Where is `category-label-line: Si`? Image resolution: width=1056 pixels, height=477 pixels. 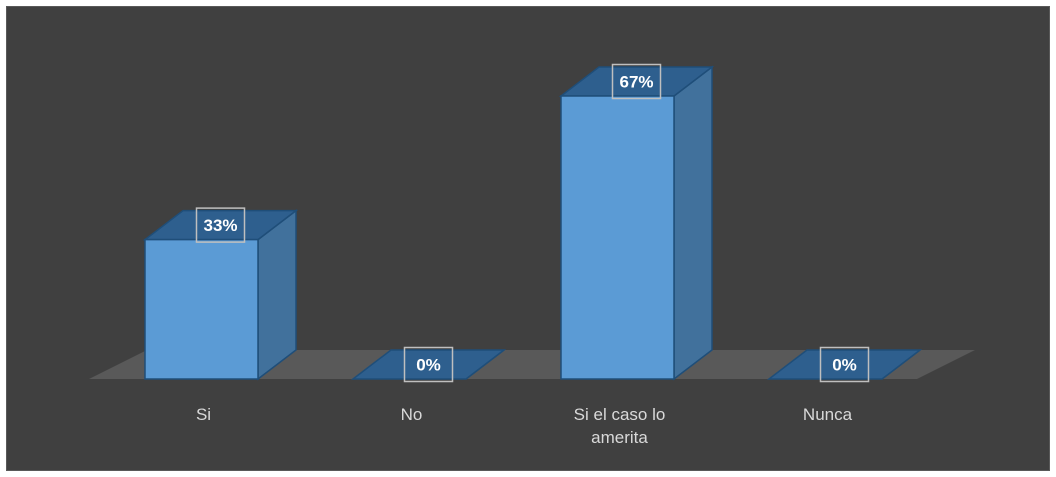
category-label-line: Si is located at coordinates (203, 414).